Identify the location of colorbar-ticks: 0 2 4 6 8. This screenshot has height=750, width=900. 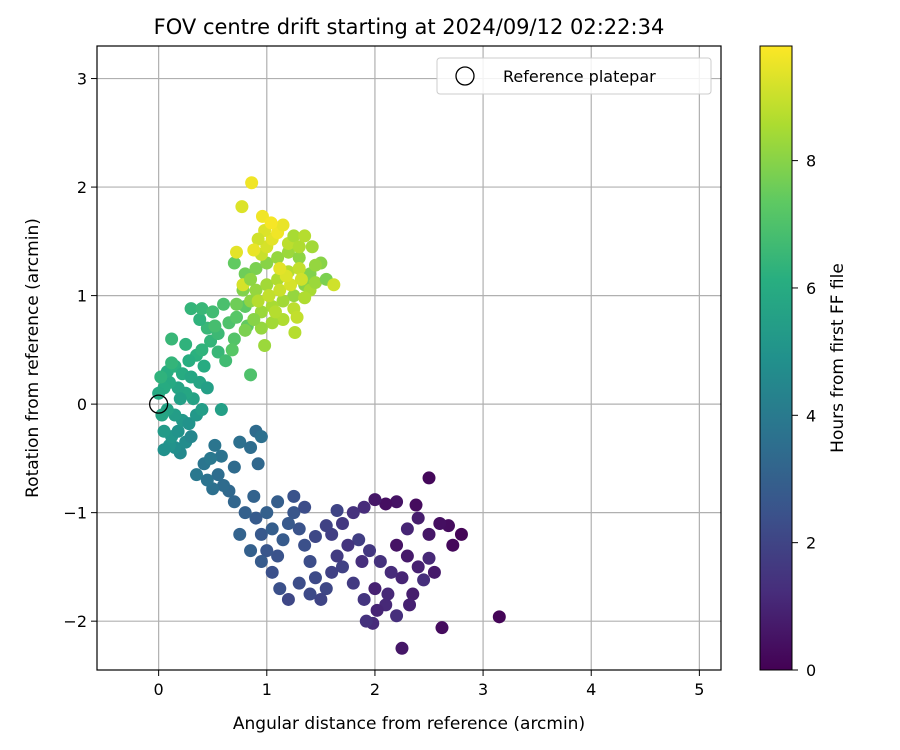
(804, 416).